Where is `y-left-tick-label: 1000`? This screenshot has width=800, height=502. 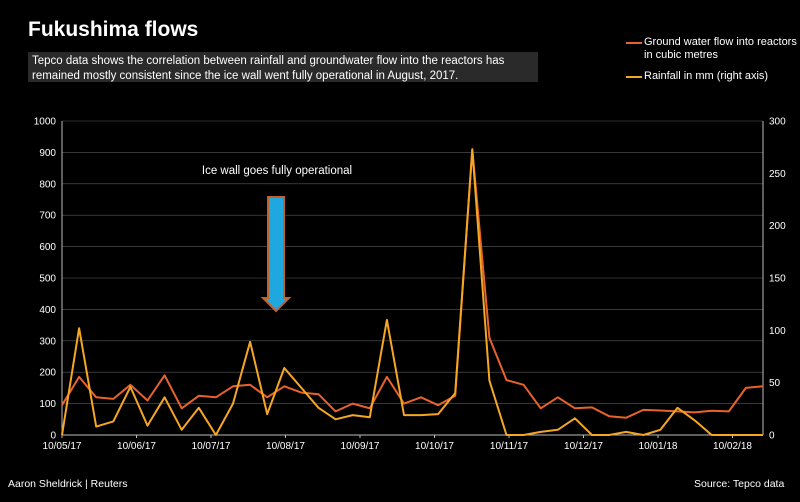 y-left-tick-label: 1000 is located at coordinates (45, 122).